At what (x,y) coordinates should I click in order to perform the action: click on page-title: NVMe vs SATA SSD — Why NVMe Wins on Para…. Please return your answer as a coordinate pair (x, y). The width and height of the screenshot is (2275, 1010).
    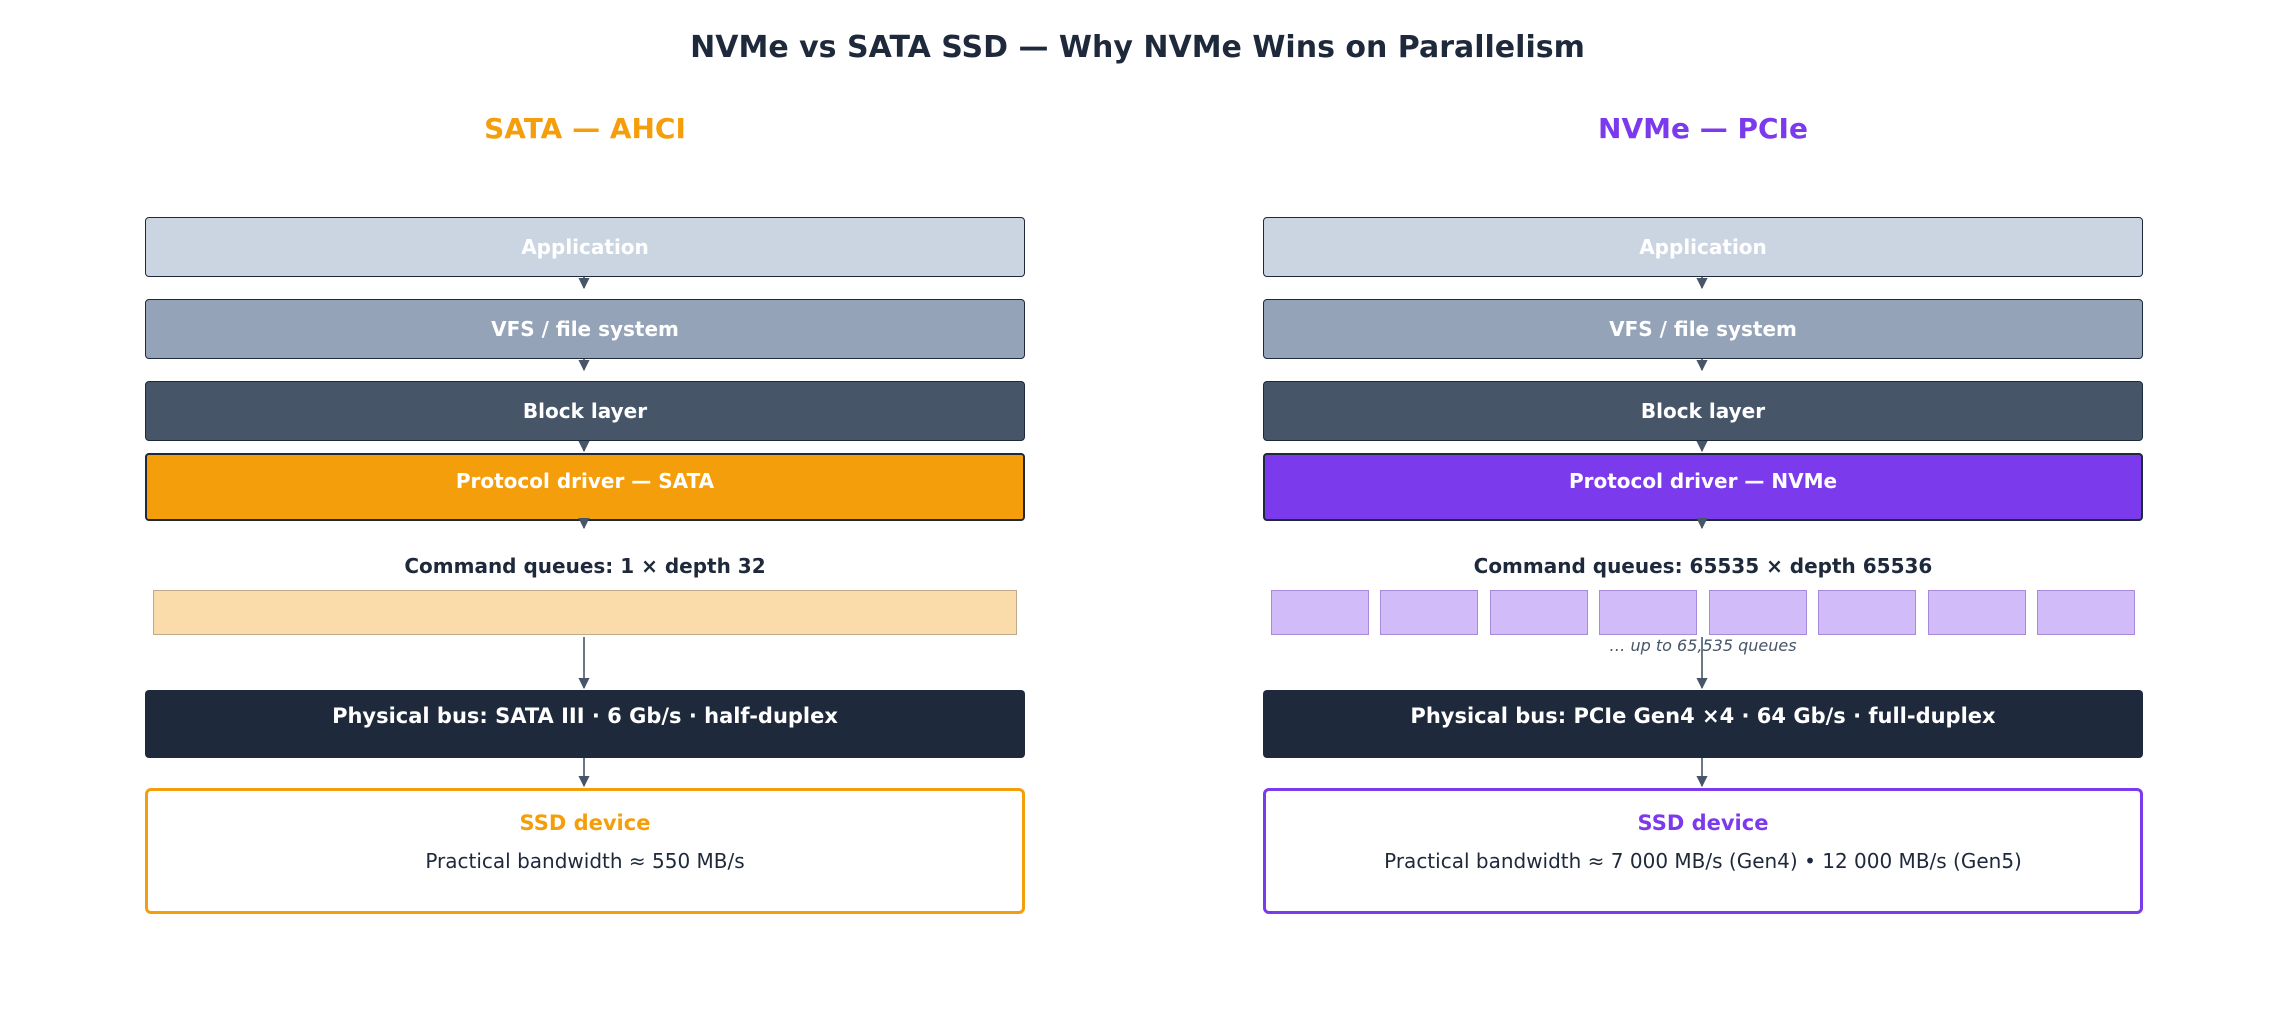
    Looking at the image, I should click on (1137, 47).